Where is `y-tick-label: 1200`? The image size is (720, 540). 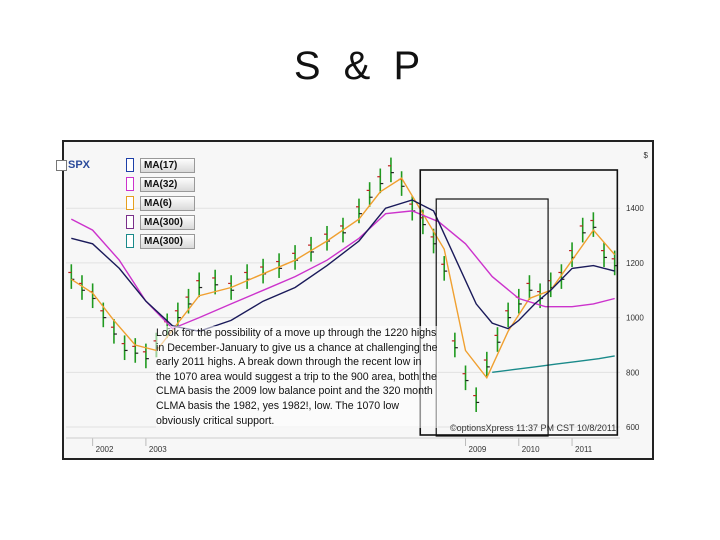
y-tick-label: 1200 is located at coordinates (635, 263).